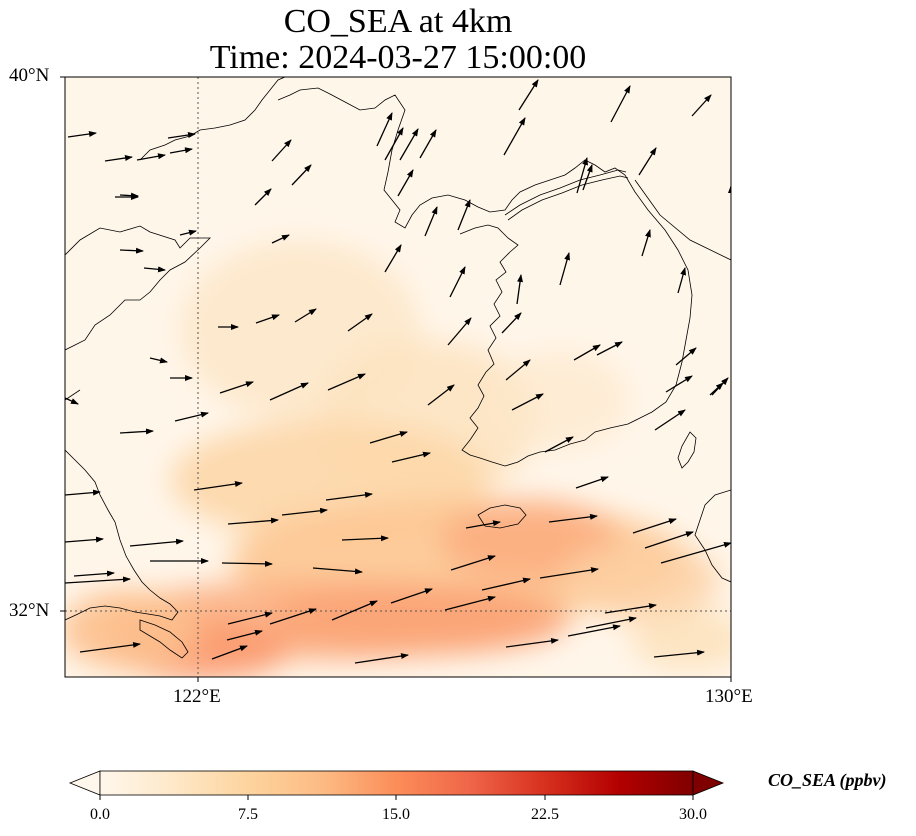 The width and height of the screenshot is (916, 836). I want to click on colorbar-tick-0: 0.0, so click(100, 814).